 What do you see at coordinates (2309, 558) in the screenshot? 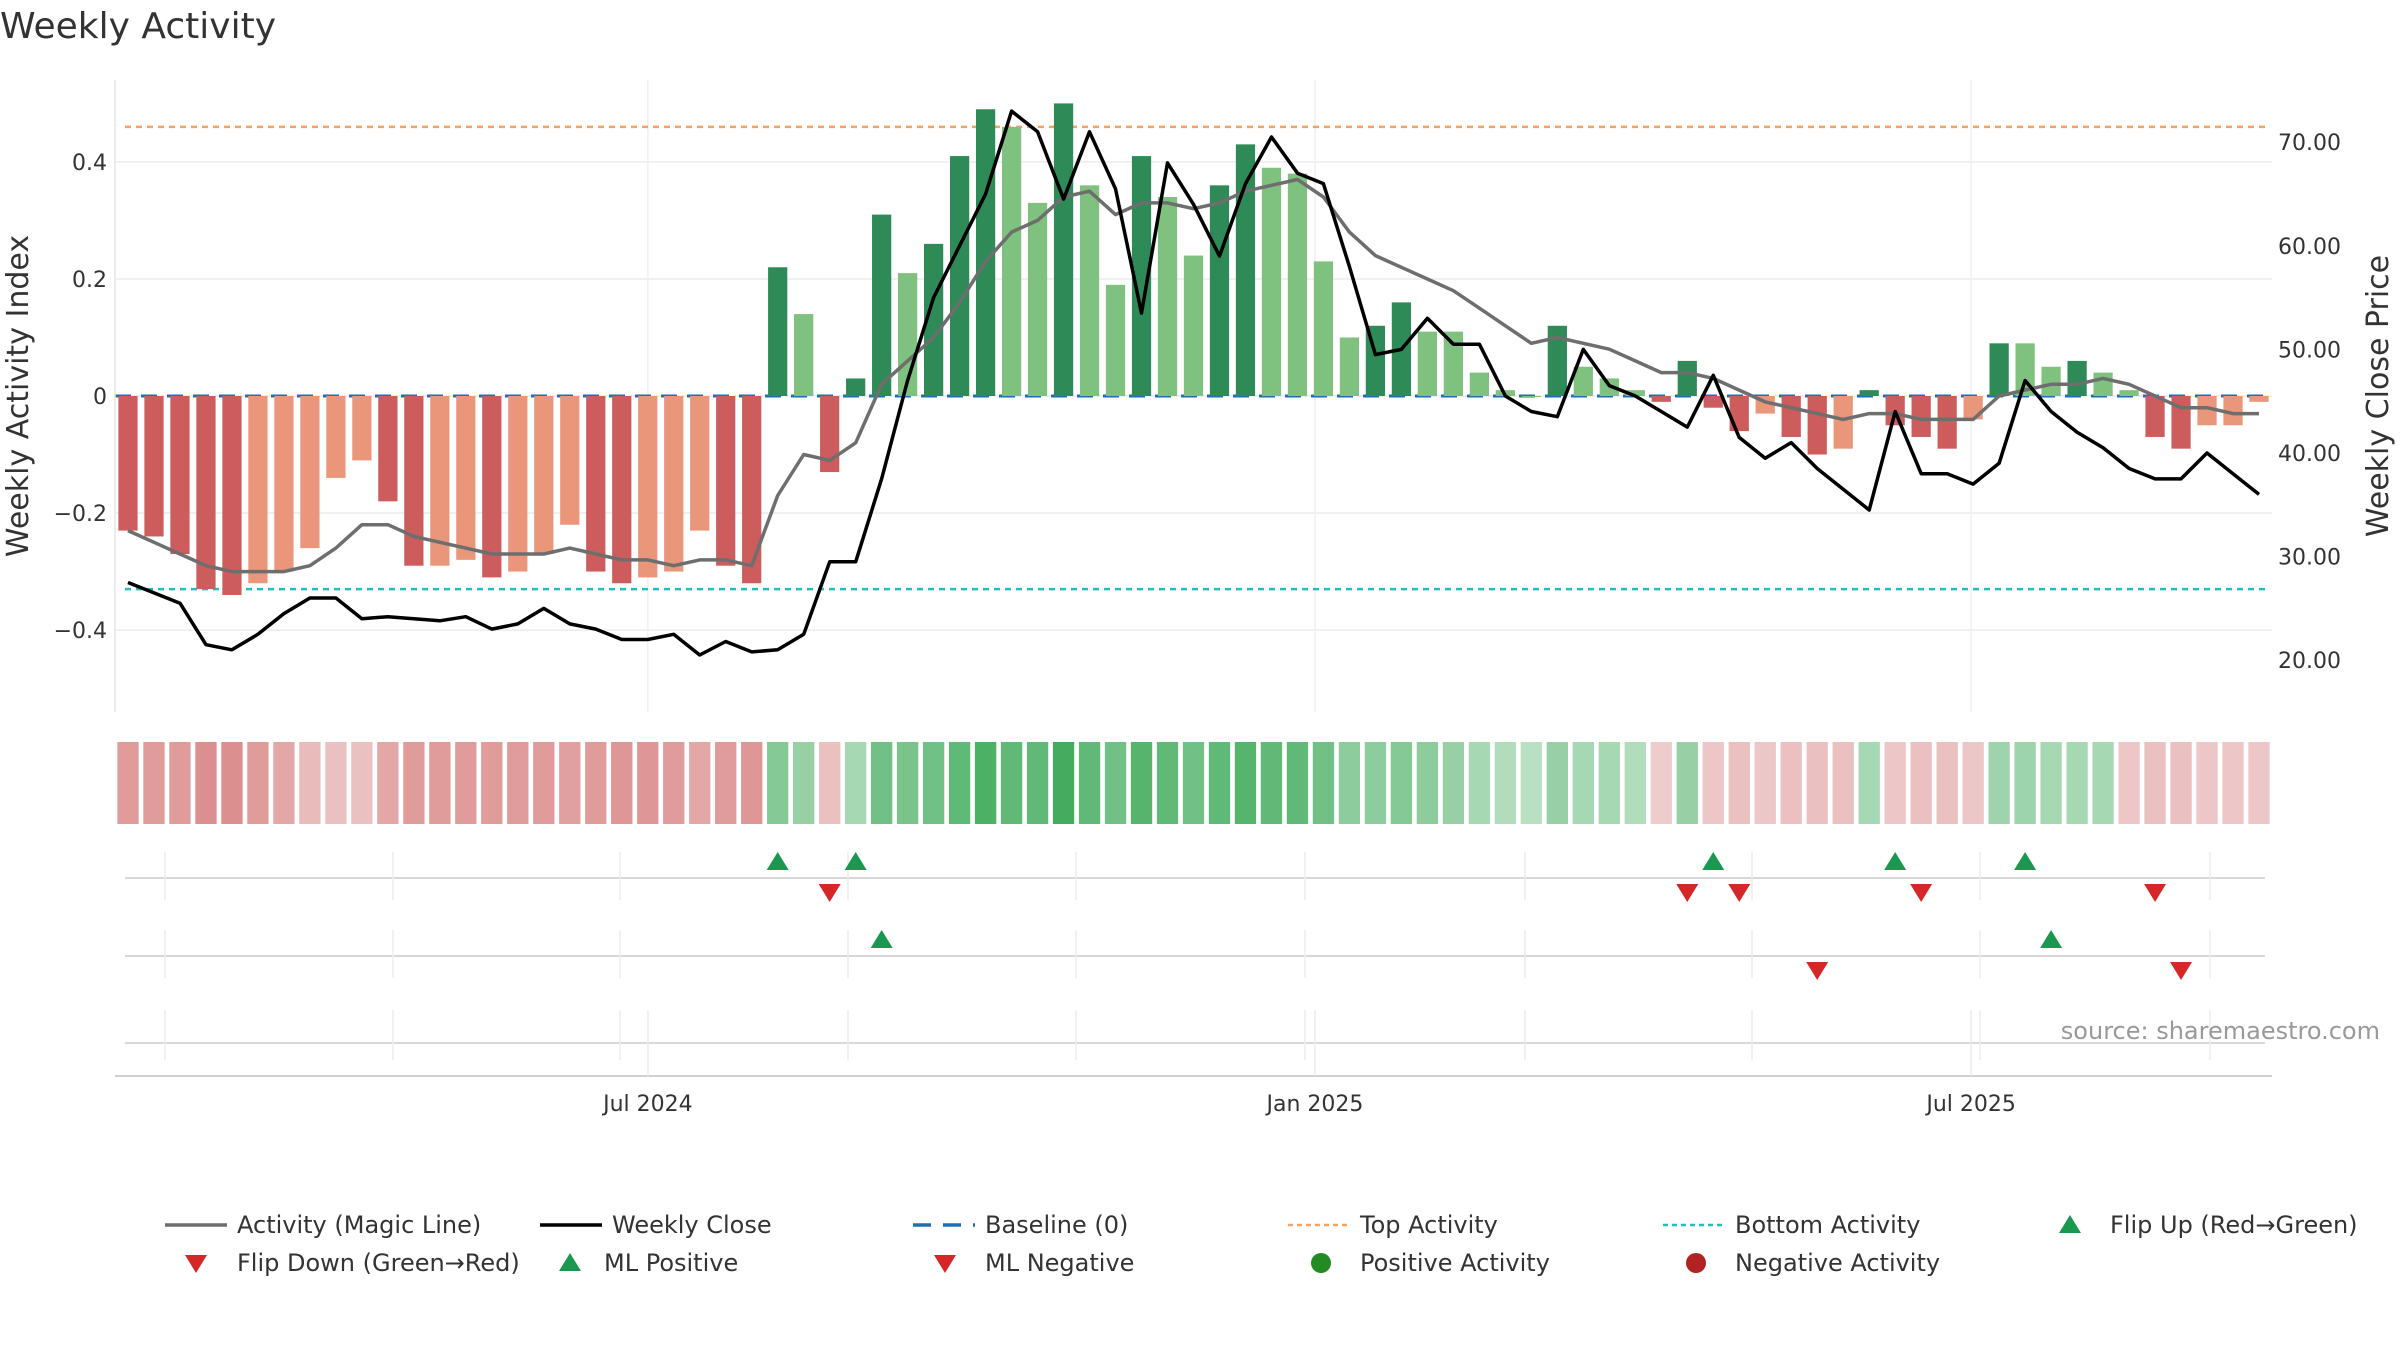
I see `y-right-tick-label-4: 30.00` at bounding box center [2309, 558].